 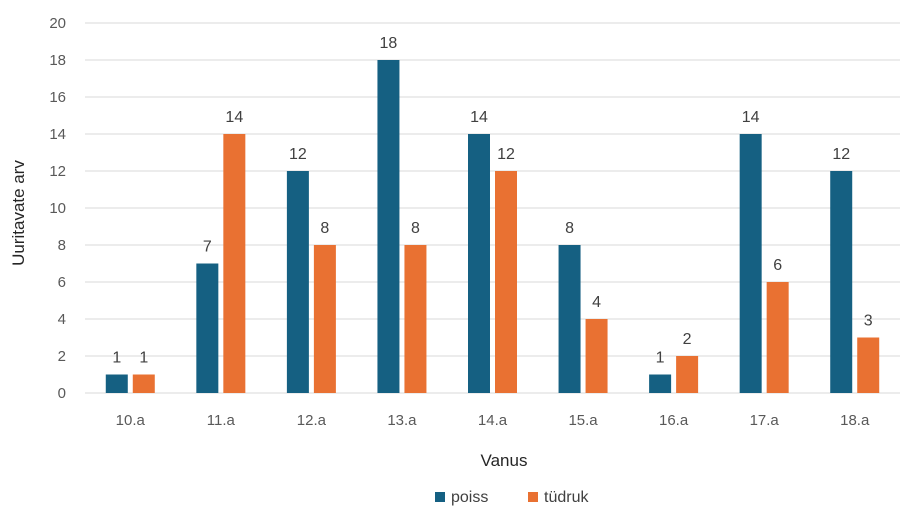 What do you see at coordinates (506, 282) in the screenshot?
I see `bar-tüdruk-14.a` at bounding box center [506, 282].